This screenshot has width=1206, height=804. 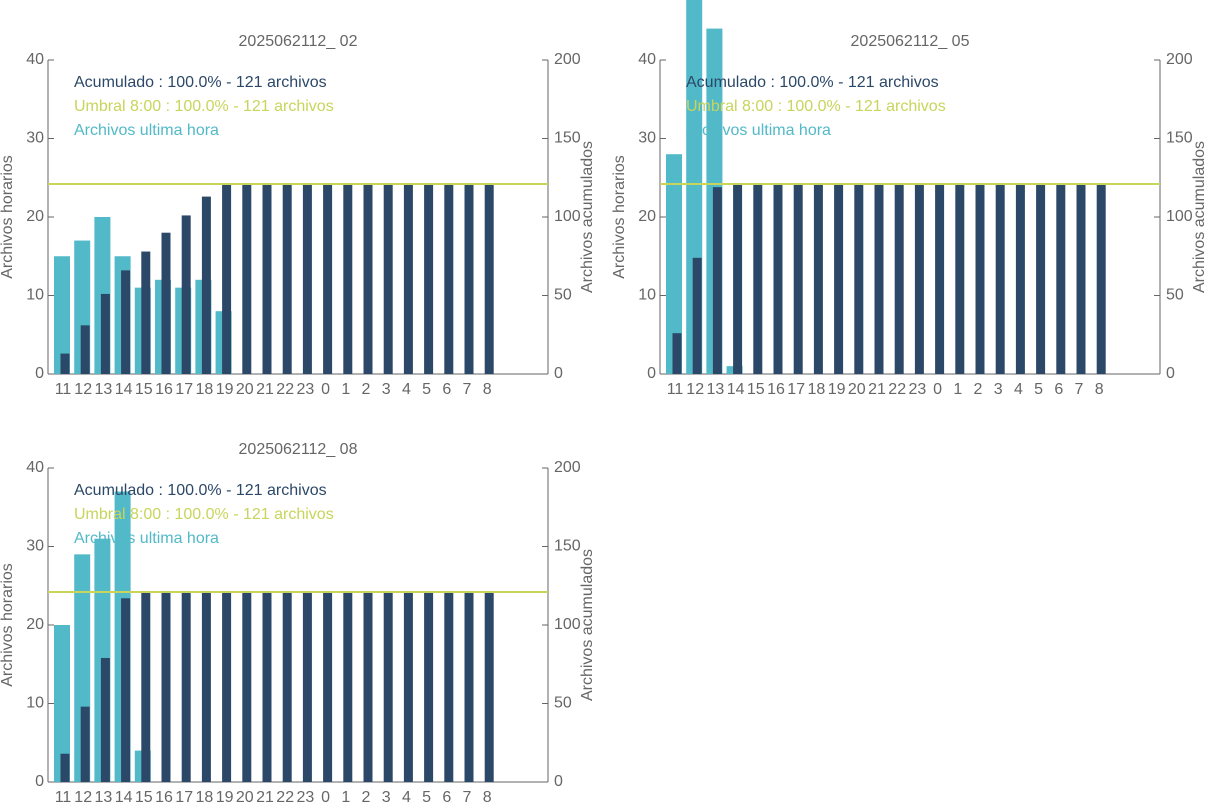 I want to click on y2-tick-label: 0, so click(x=558, y=373).